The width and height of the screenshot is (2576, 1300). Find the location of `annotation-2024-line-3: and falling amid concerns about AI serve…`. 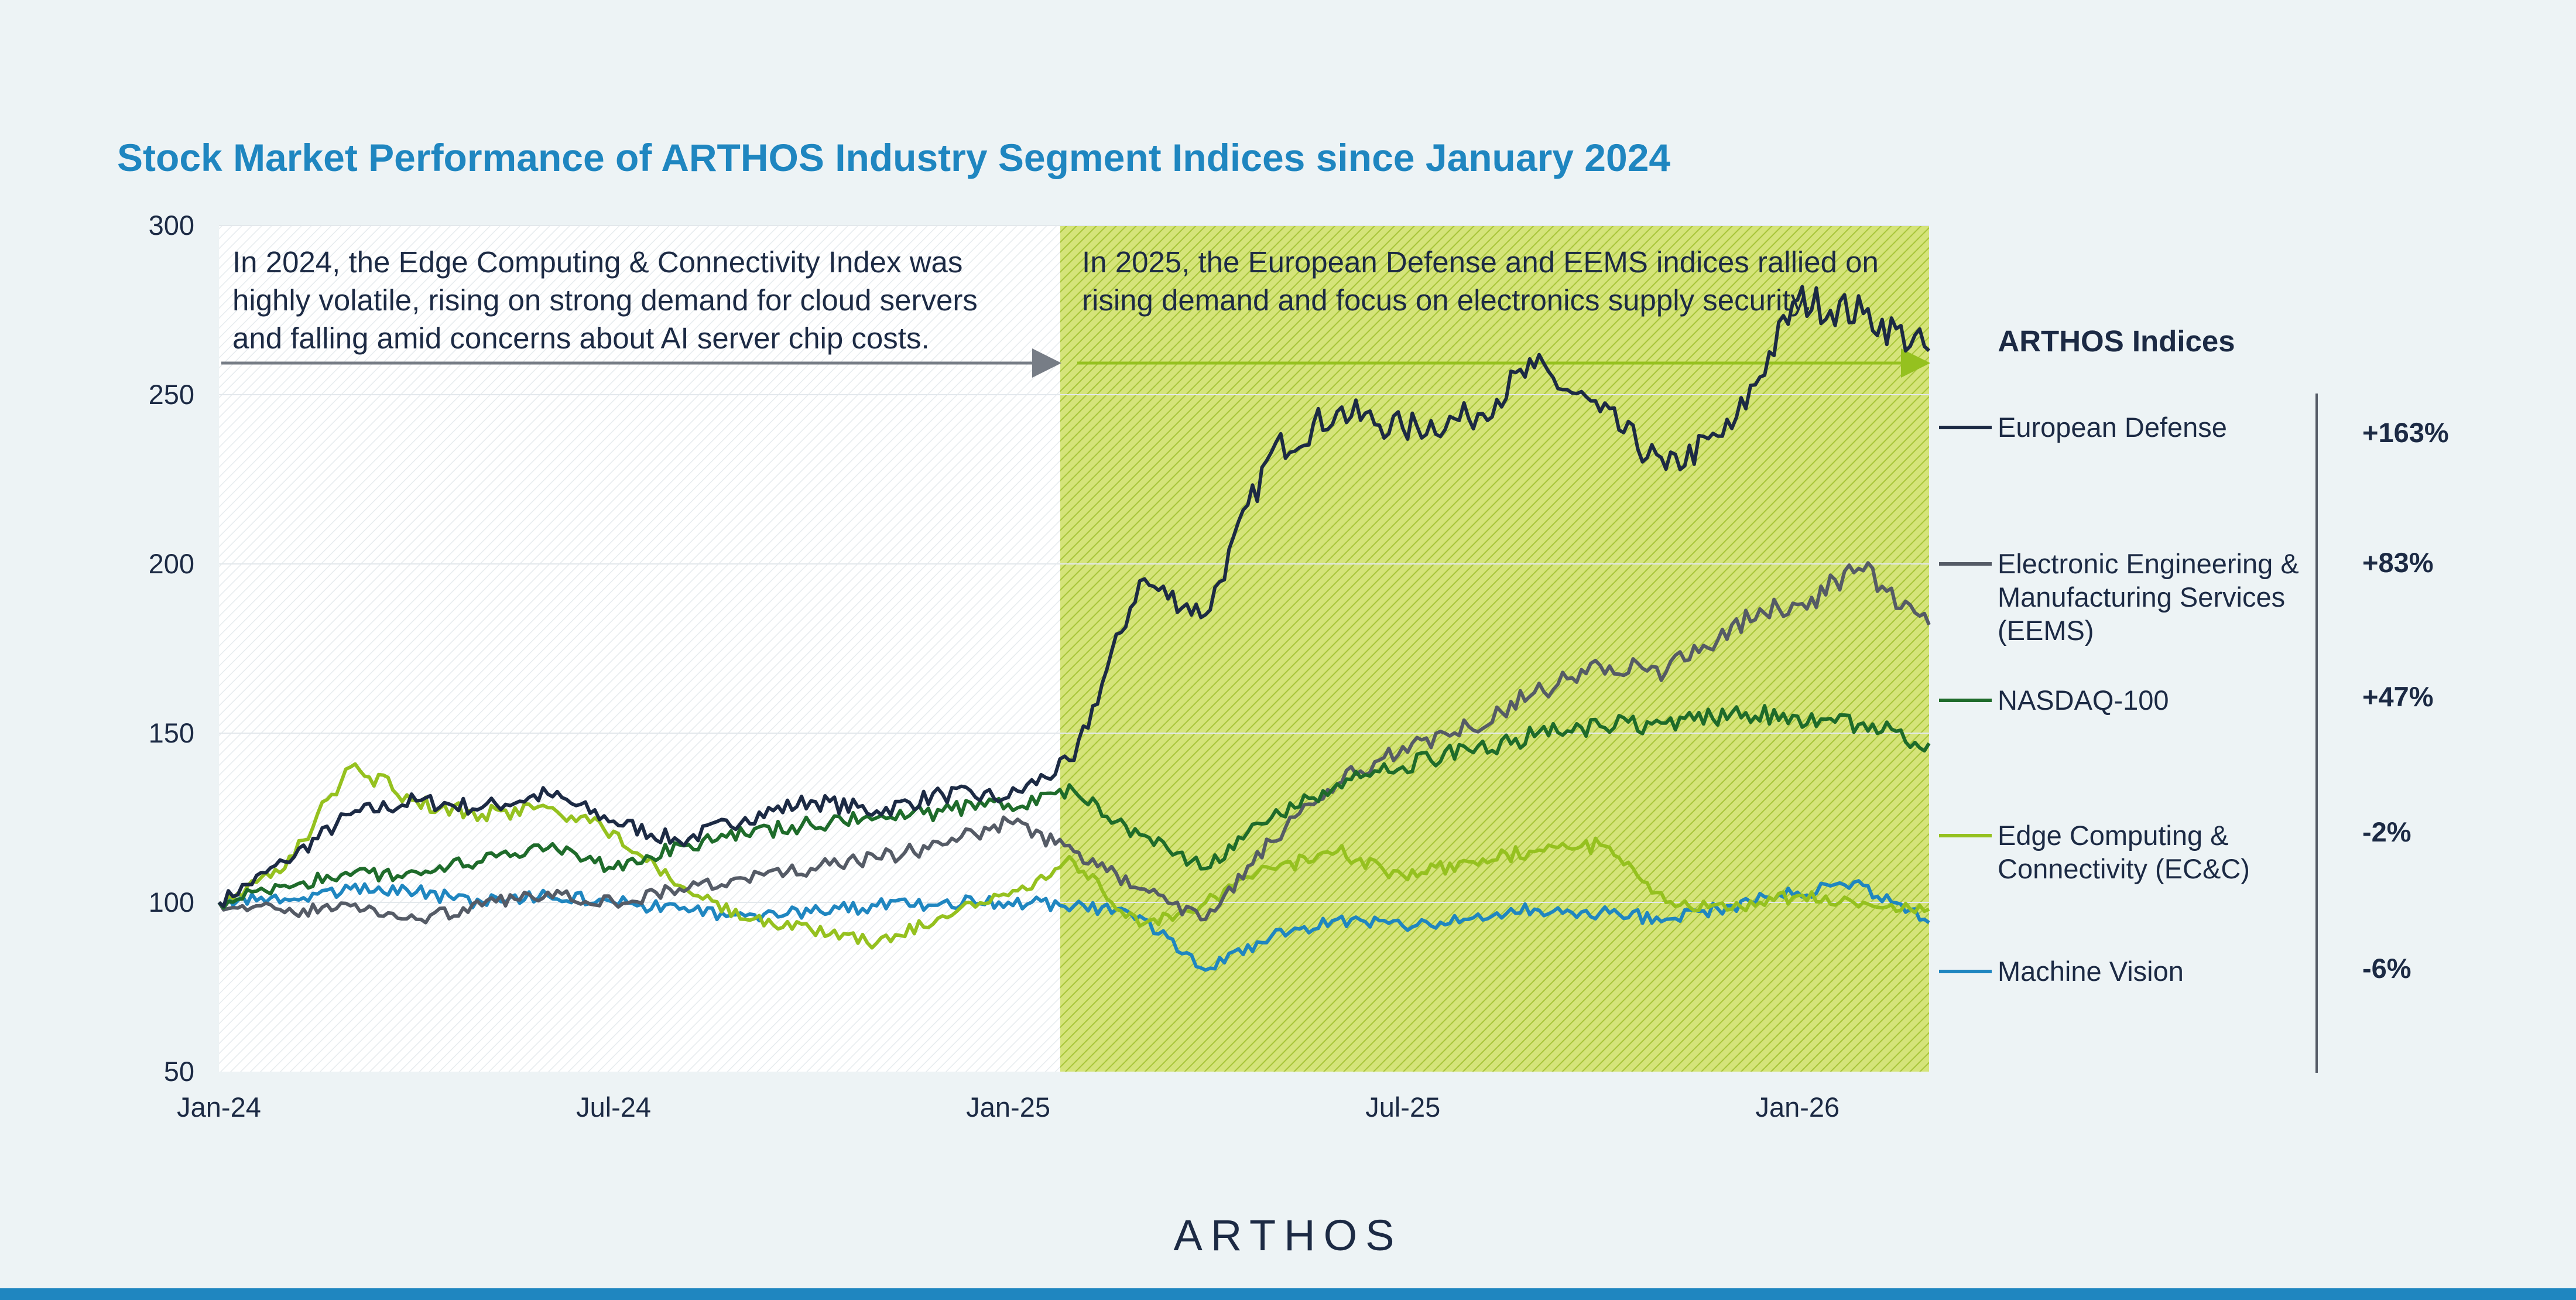

annotation-2024-line-3: and falling amid concerns about AI serve… is located at coordinates (581, 338).